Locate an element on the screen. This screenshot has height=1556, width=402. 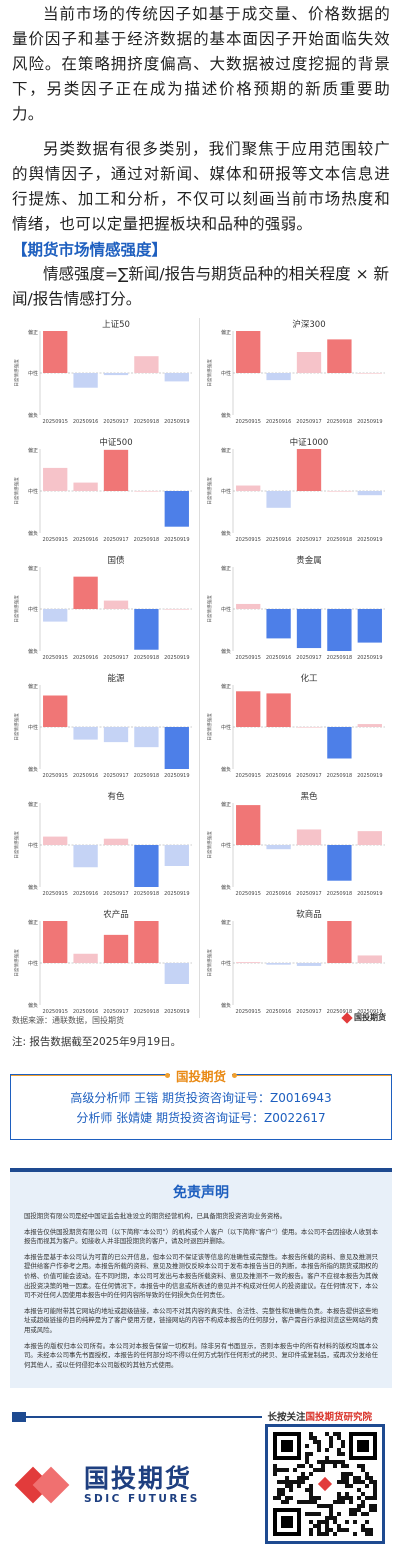
chart-title: 国债 is located at coordinates (116, 560).